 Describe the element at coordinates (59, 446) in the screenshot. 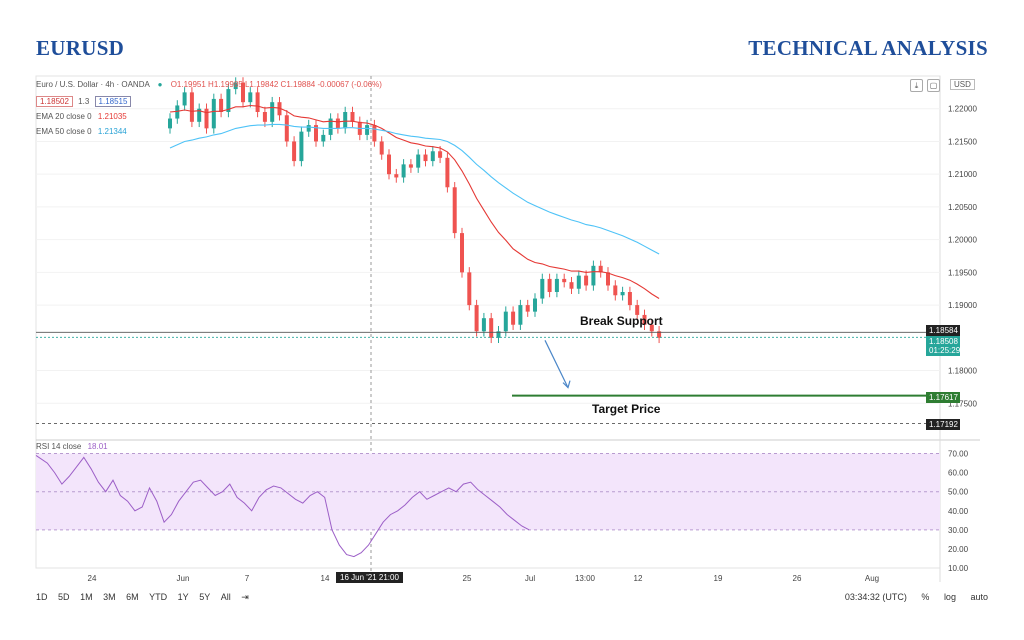

I see `rsi-label: RSI 14 close` at that location.